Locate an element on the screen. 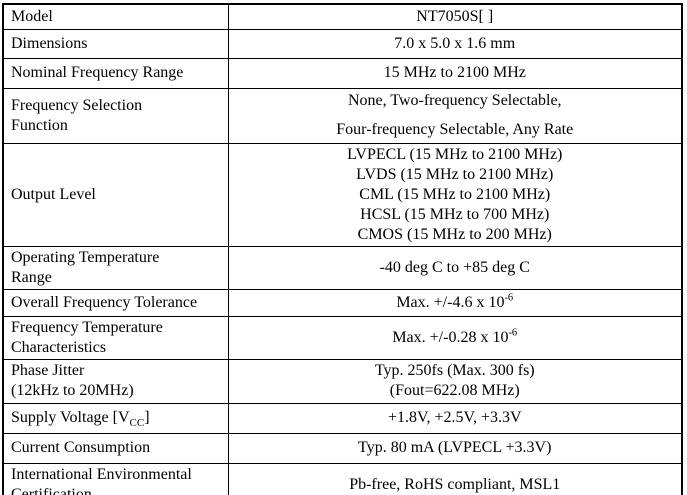 The height and width of the screenshot is (495, 687). label-line: (12kHz to 20MHz) is located at coordinates (72, 390).